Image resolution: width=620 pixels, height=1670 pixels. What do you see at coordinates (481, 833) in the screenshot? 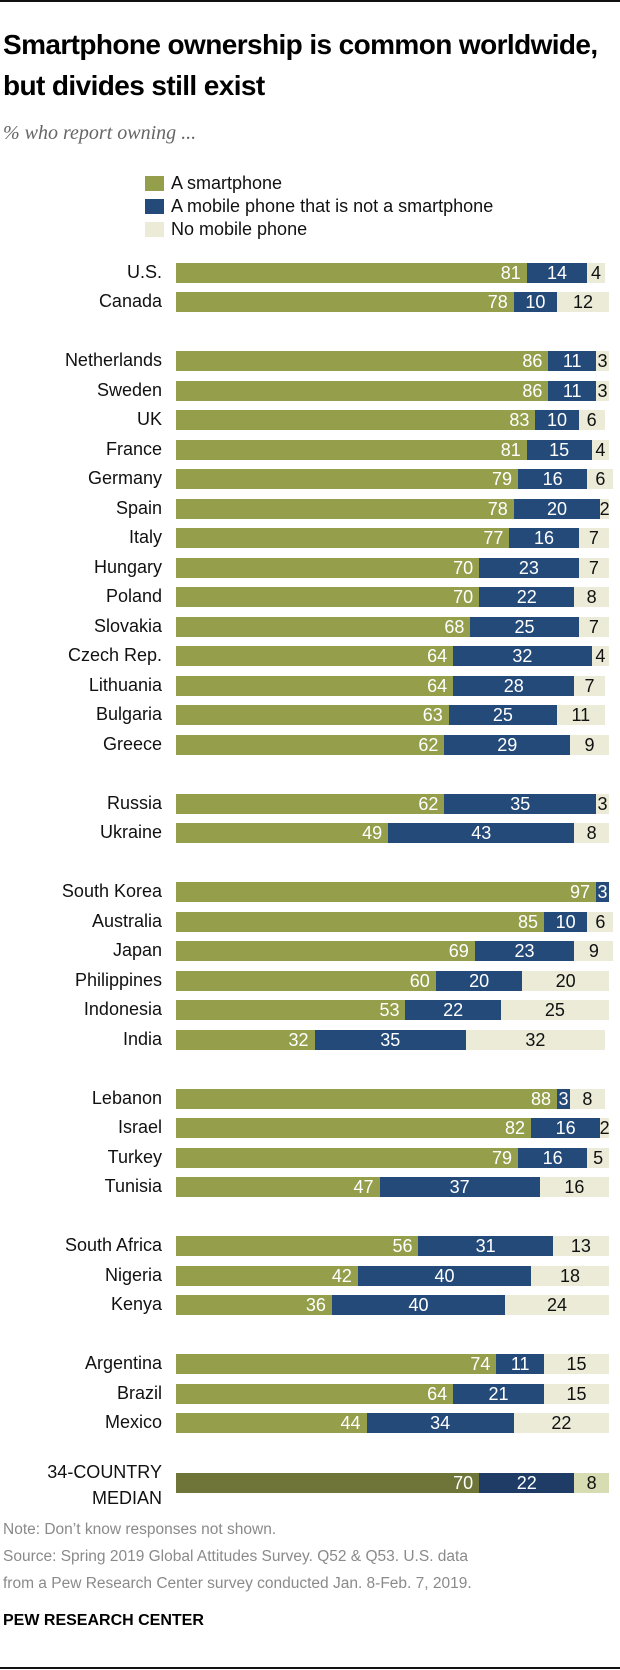
I see `bar-segment-mobile: 43` at bounding box center [481, 833].